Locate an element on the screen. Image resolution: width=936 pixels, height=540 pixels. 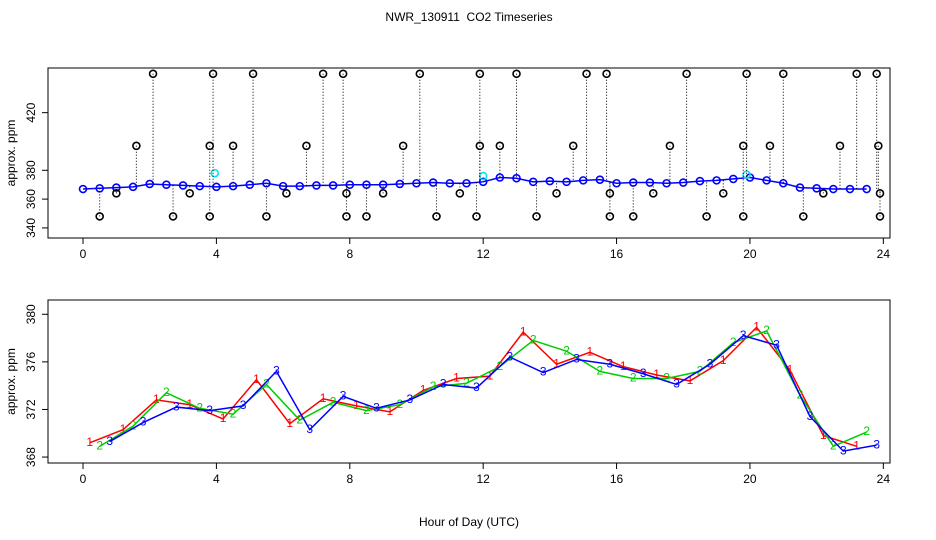
y-tick-label: 360 is located at coordinates (31, 199).